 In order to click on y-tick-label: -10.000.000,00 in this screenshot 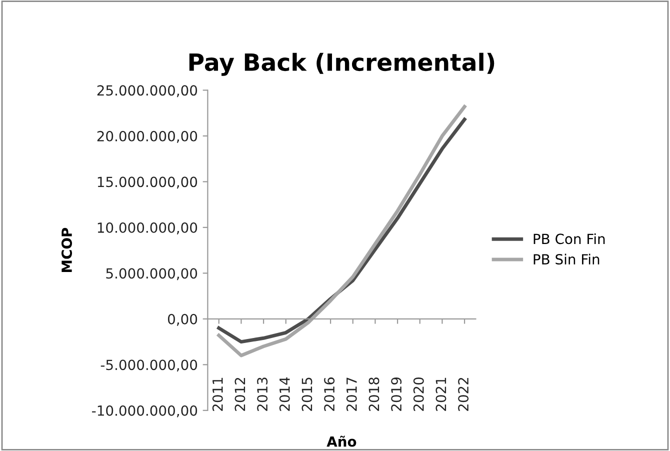, I will do `click(145, 411)`.